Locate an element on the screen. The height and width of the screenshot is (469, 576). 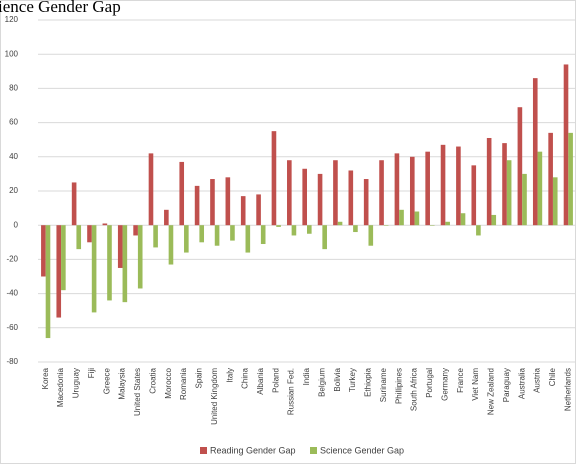
x-tick-label: Korea is located at coordinates (45, 378).